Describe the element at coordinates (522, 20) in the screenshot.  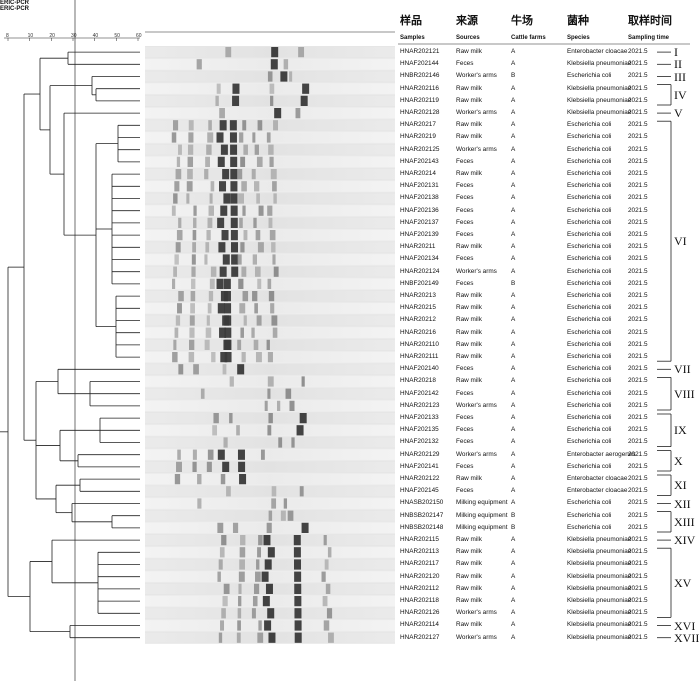
I see `header-zh: 牛场` at that location.